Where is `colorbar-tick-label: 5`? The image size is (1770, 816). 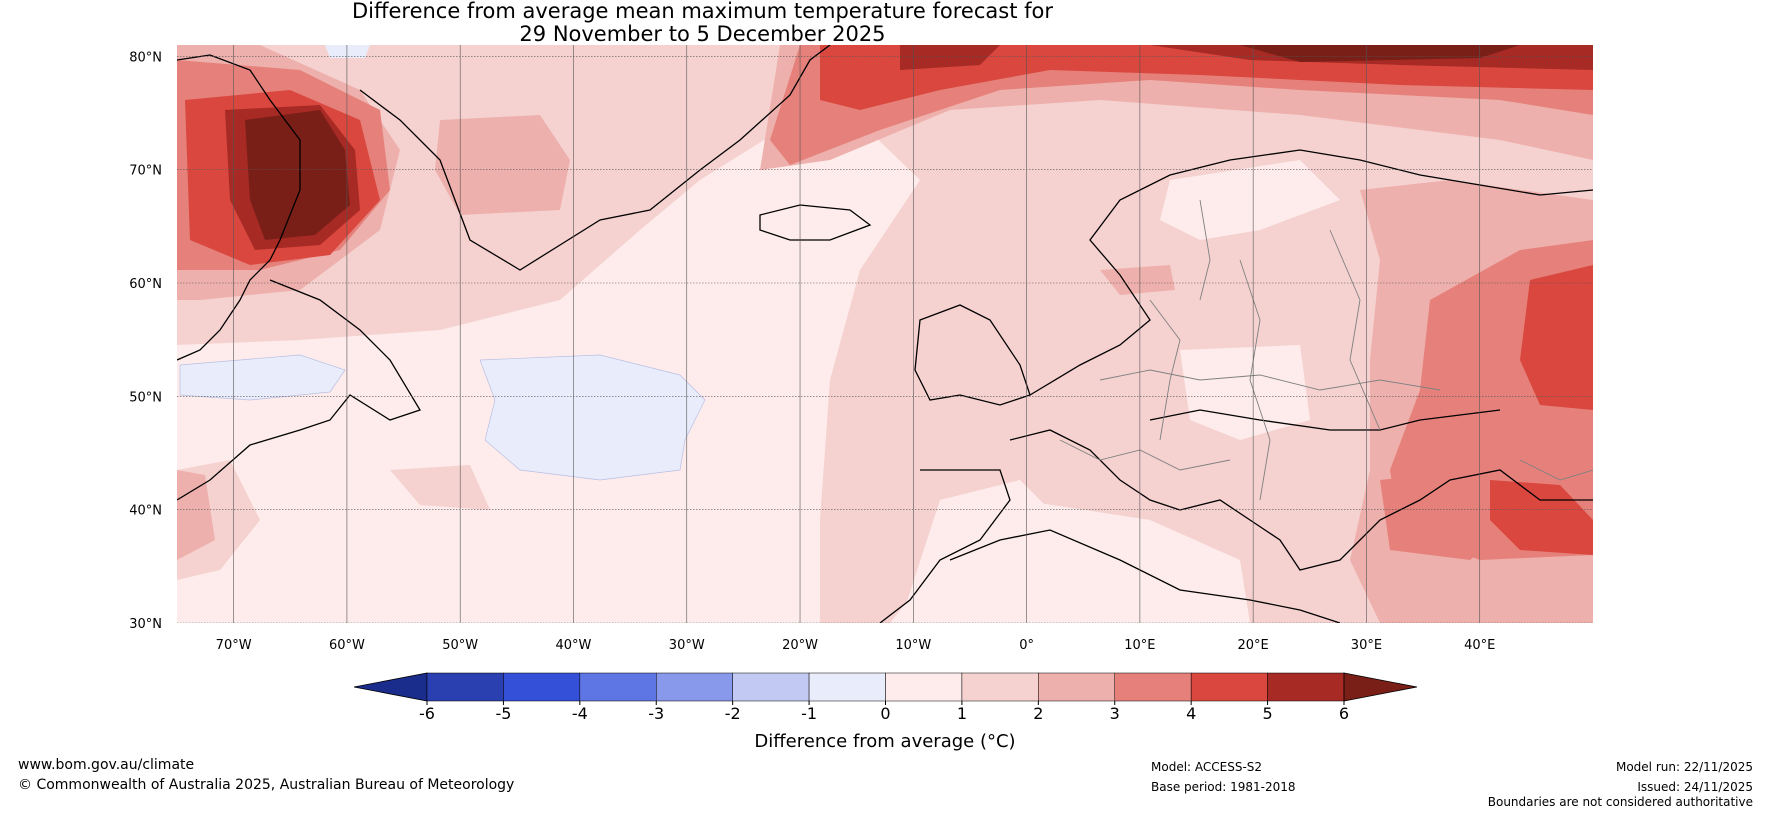
colorbar-tick-label: 5 is located at coordinates (1267, 713).